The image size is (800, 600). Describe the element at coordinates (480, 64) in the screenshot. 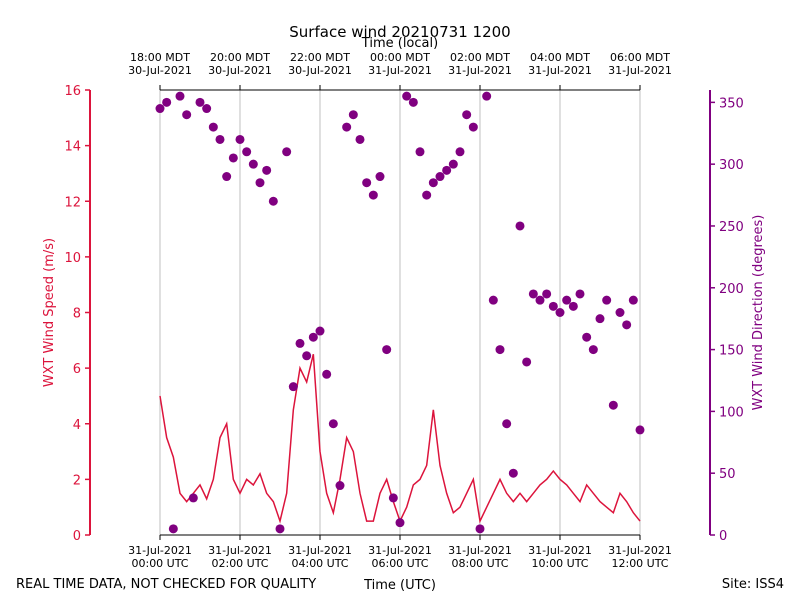

I see `x2-tick-label: 02:00 MDT 31-Jul-2021` at that location.